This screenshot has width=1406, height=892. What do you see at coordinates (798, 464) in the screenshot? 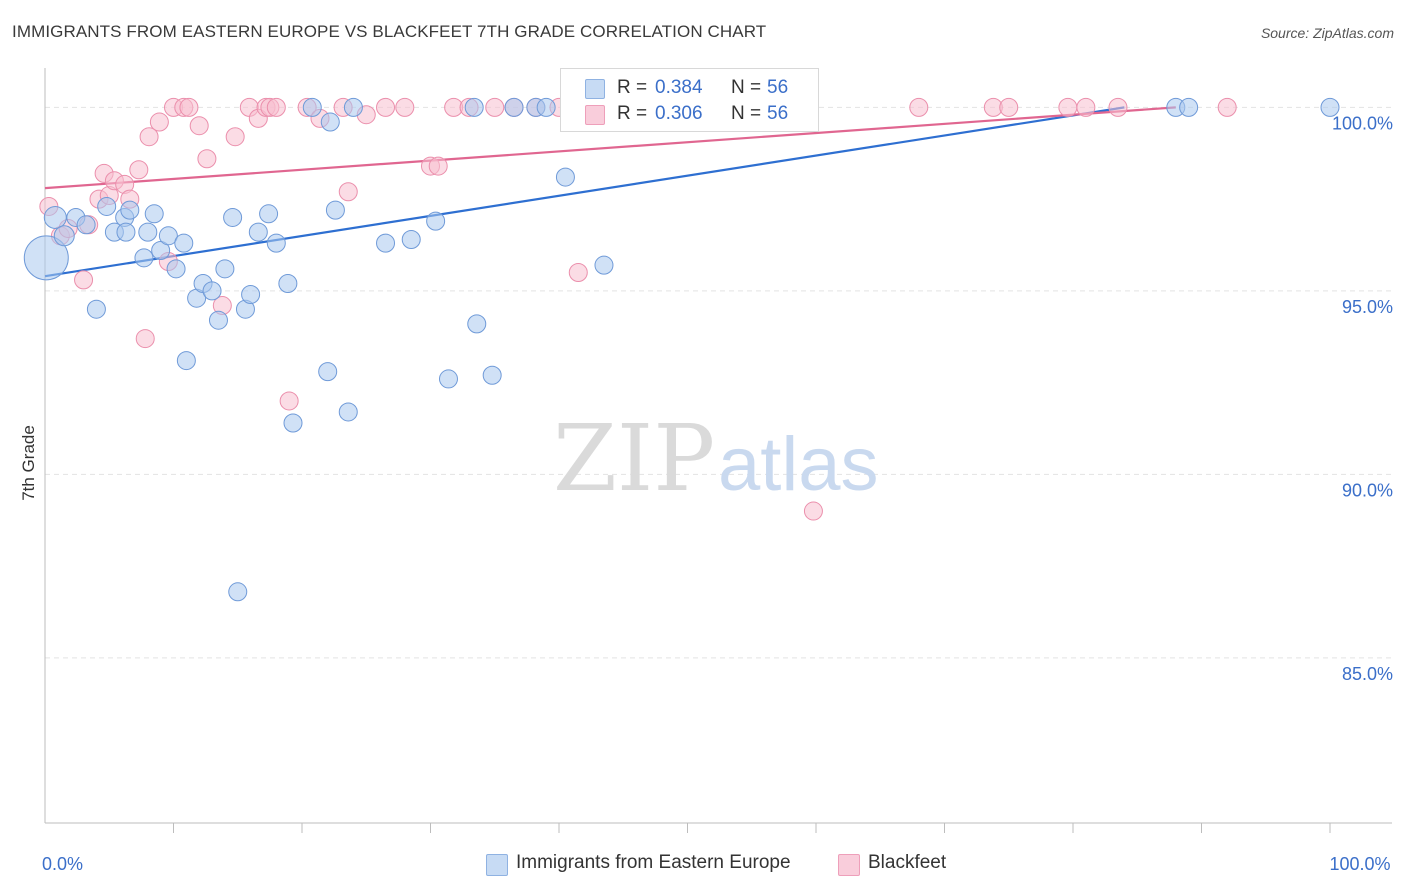
I see `watermark-atlas: atlas` at bounding box center [798, 464].